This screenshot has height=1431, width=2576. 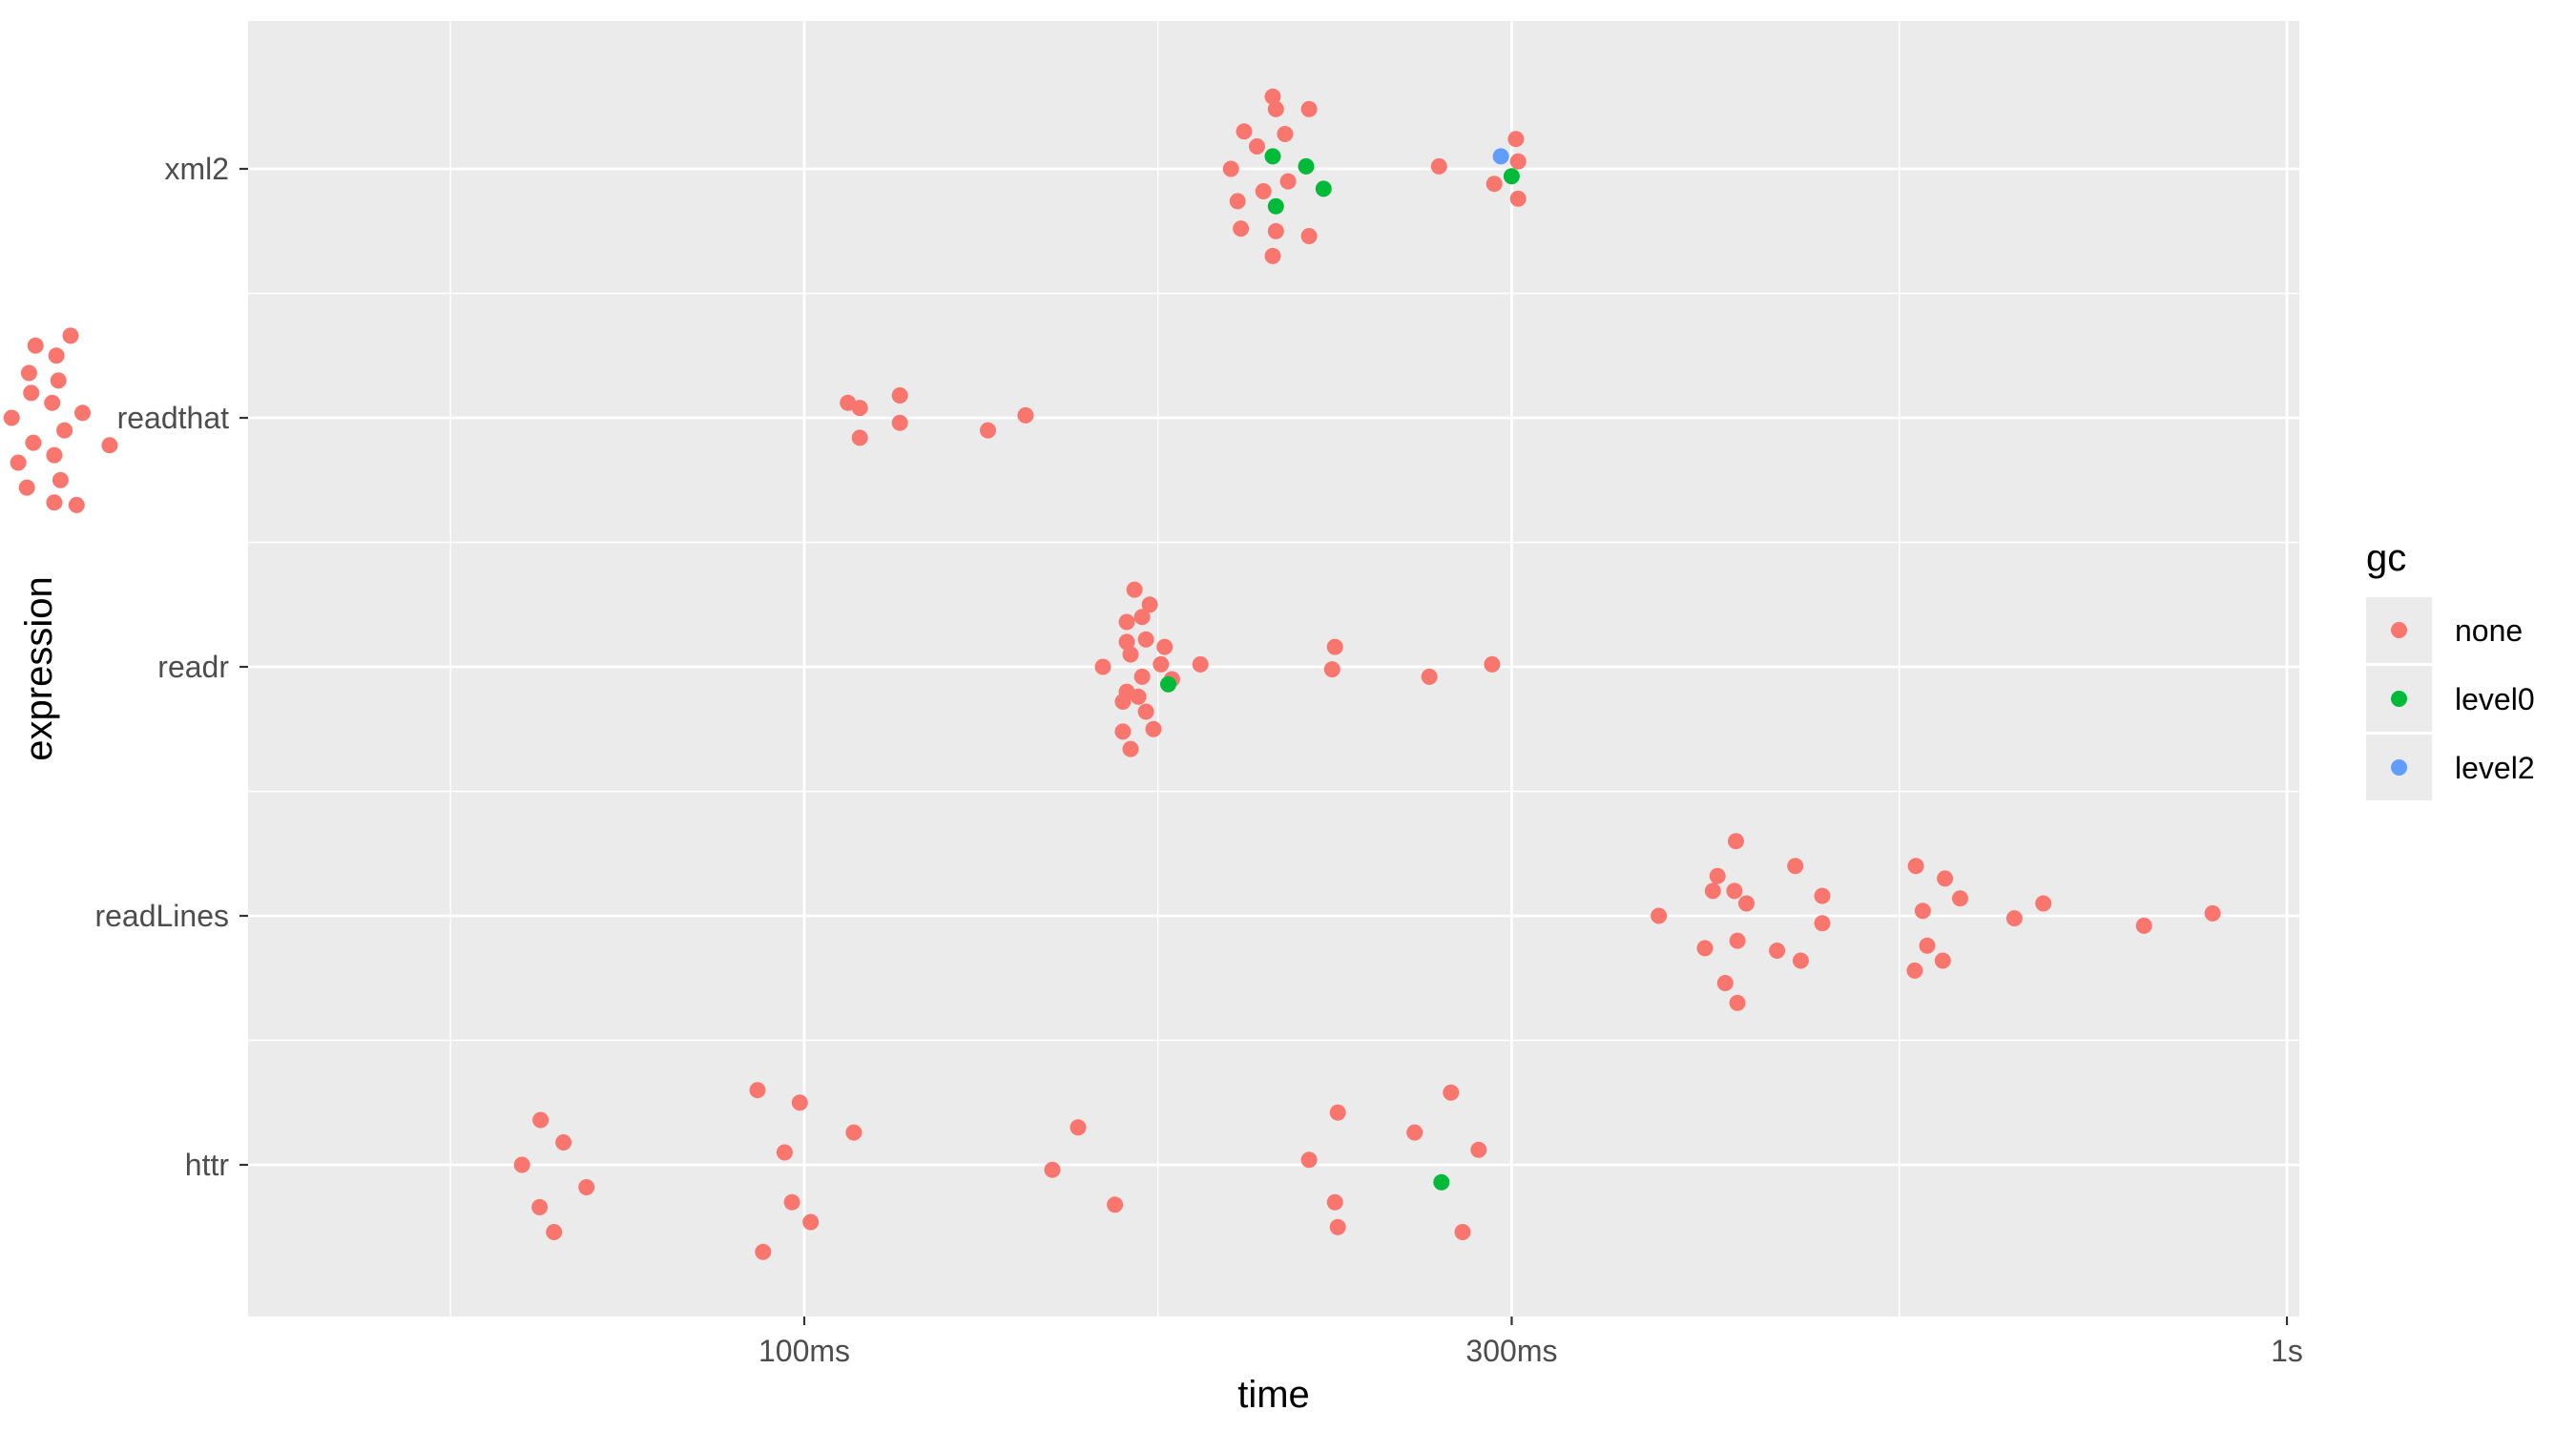 I want to click on x-axis: 100ms 300ms 1s, so click(x=1530, y=1342).